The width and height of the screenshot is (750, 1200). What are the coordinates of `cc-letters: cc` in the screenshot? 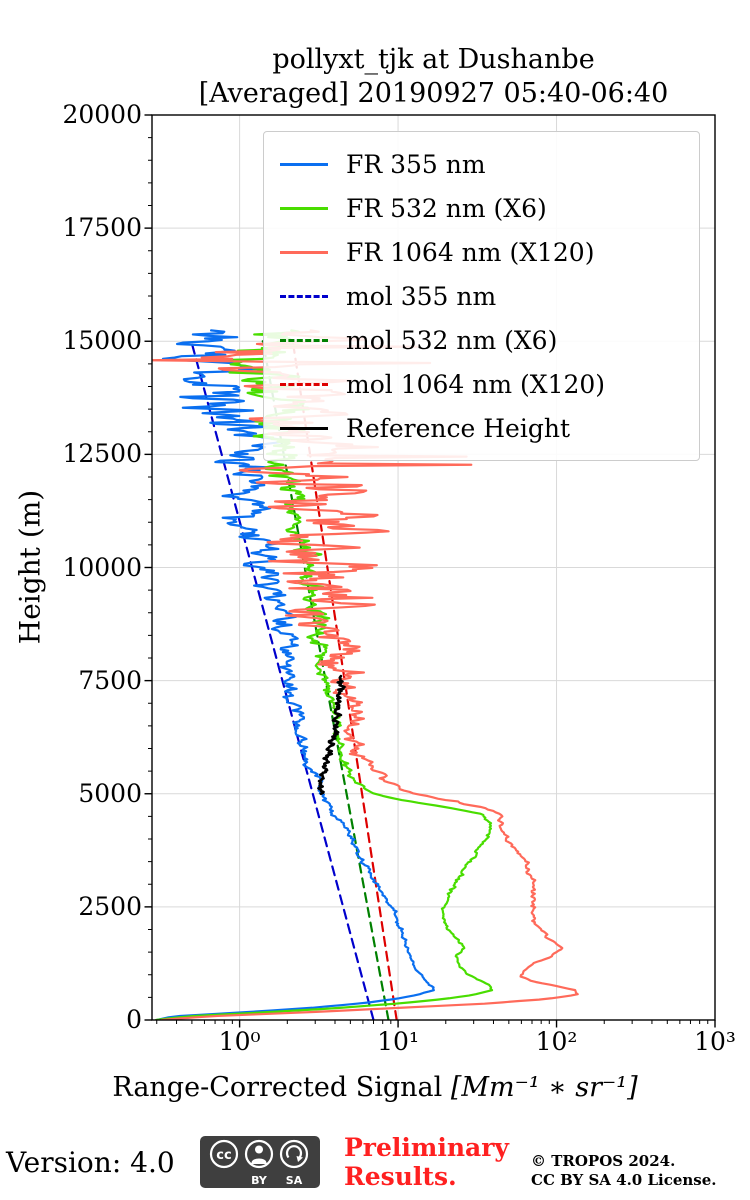 It's located at (223, 1155).